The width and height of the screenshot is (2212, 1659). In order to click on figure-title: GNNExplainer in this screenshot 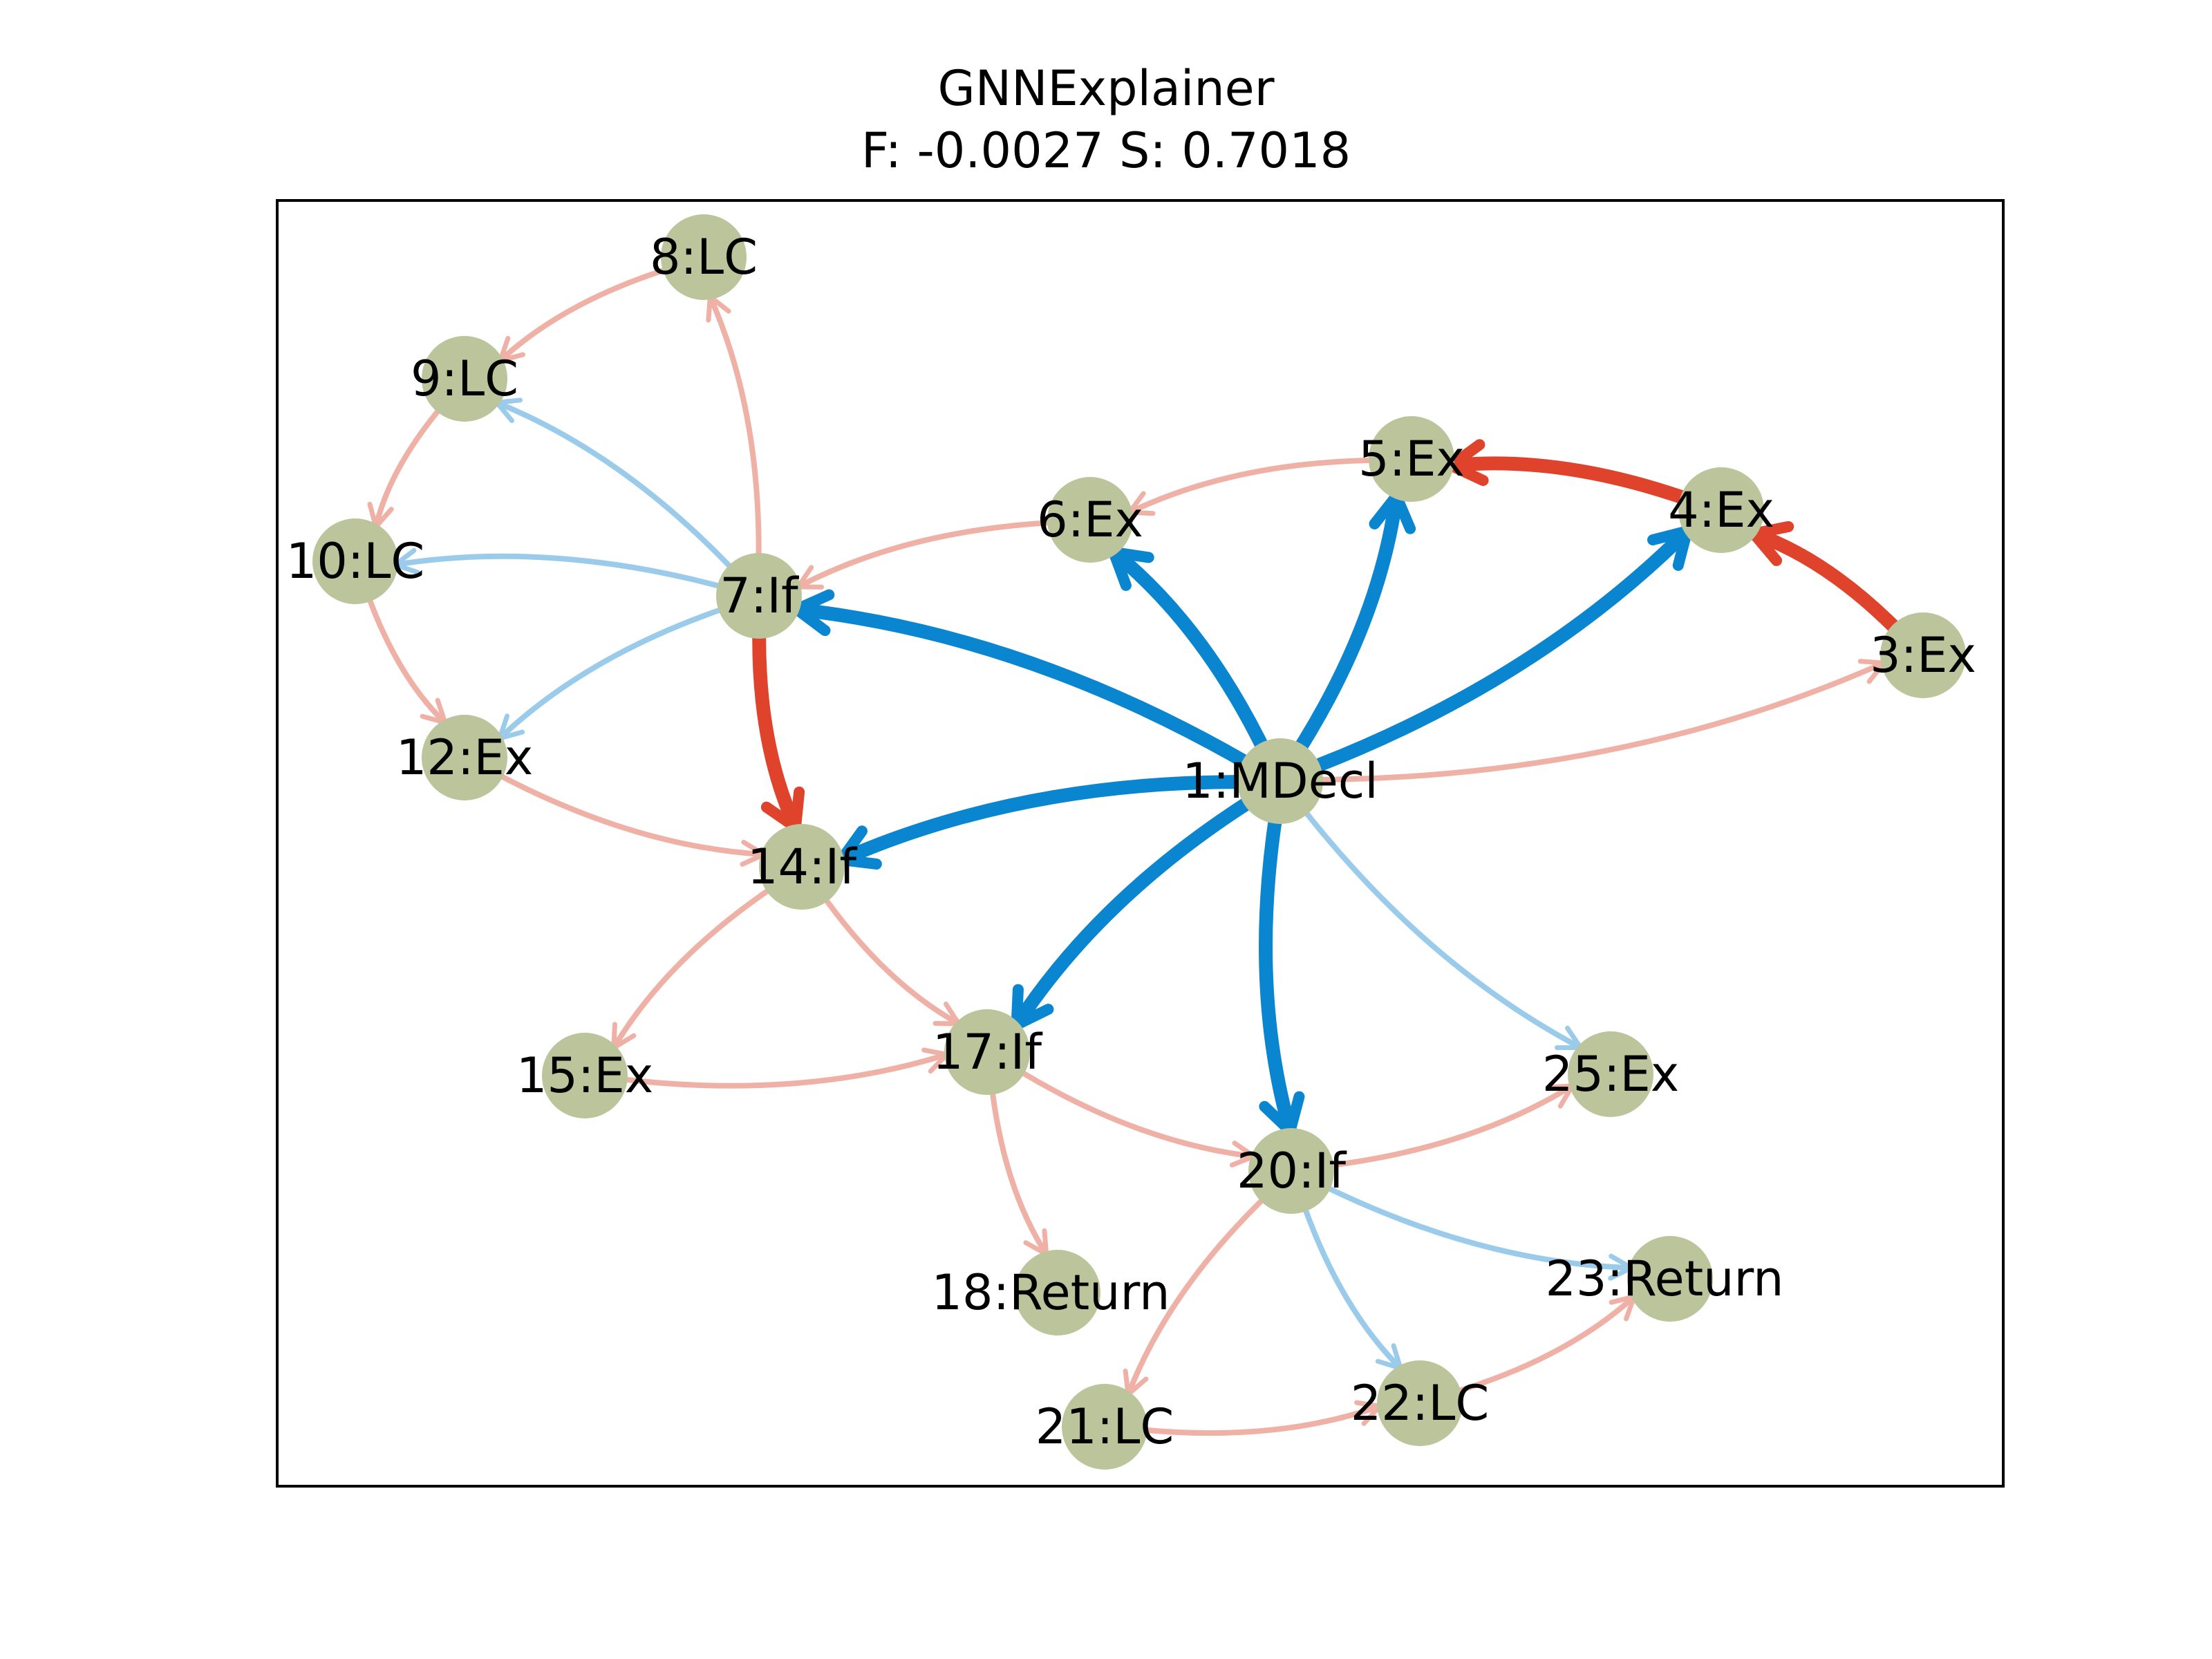, I will do `click(1106, 88)`.